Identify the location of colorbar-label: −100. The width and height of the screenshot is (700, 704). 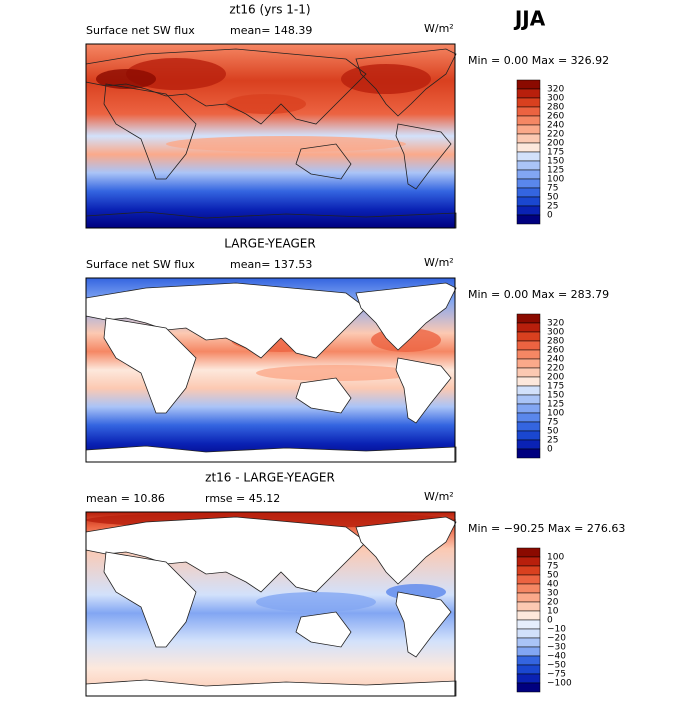
(559, 684).